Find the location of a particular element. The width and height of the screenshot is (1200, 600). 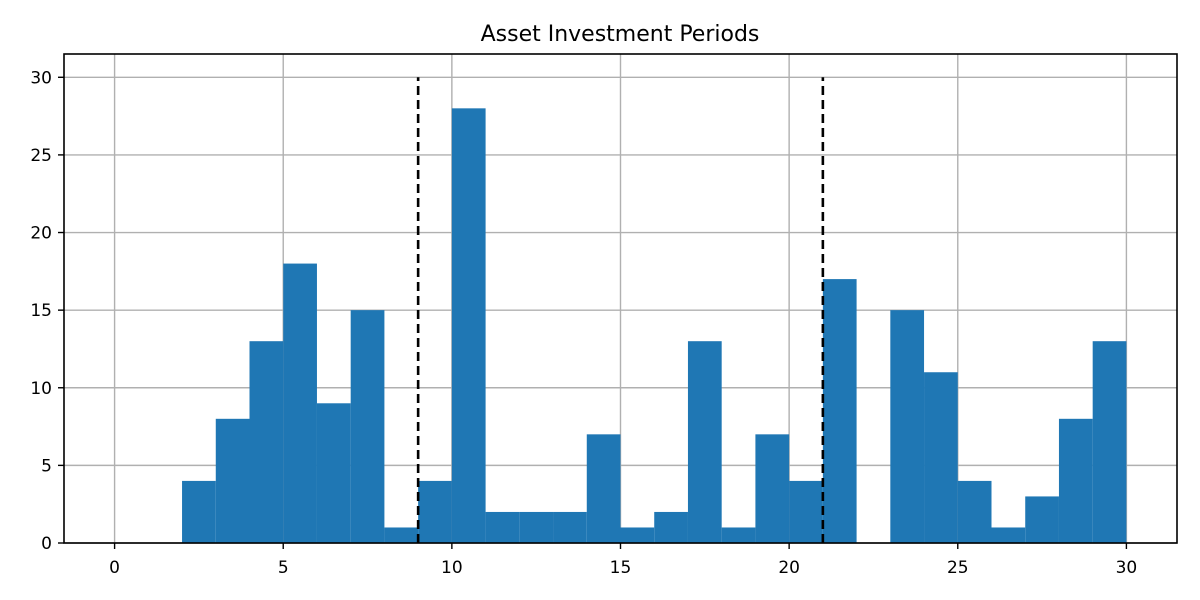

x-tick-label: 10 is located at coordinates (452, 568).